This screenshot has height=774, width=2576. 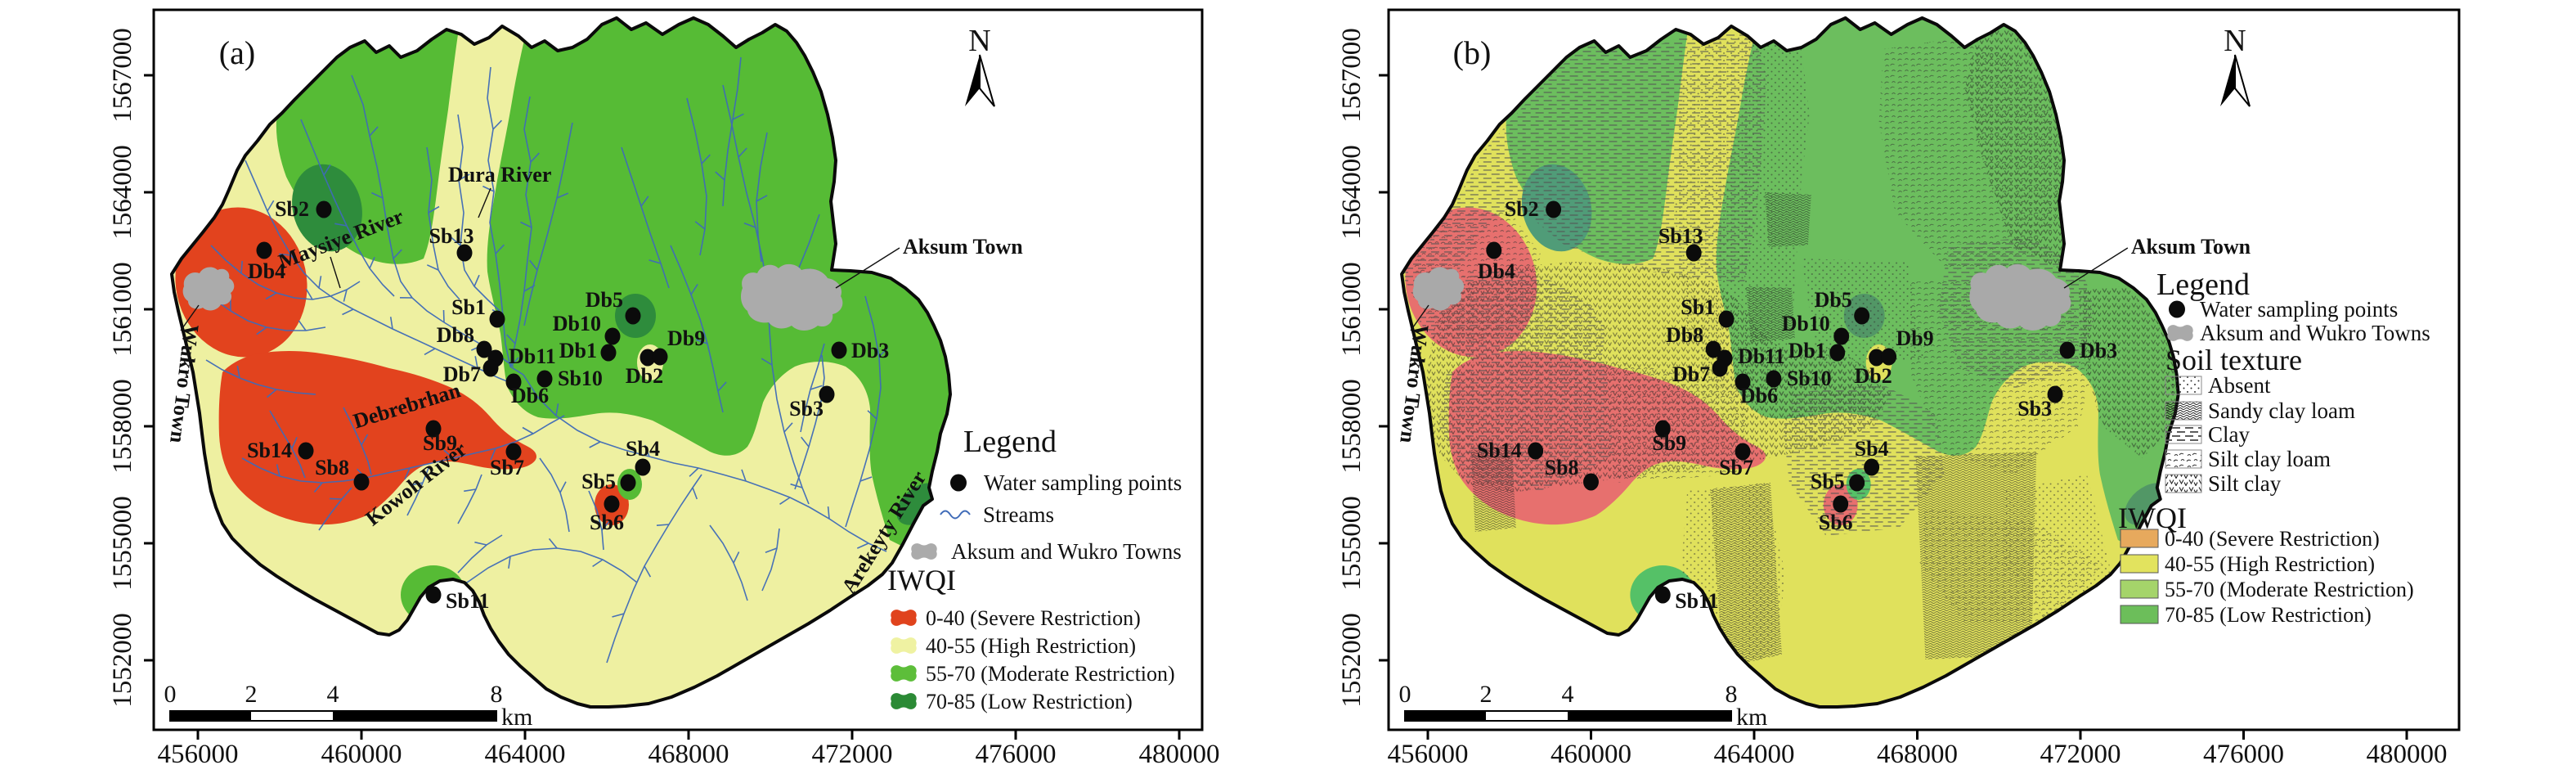 What do you see at coordinates (963, 247) in the screenshot?
I see `place-label: Aksum Town` at bounding box center [963, 247].